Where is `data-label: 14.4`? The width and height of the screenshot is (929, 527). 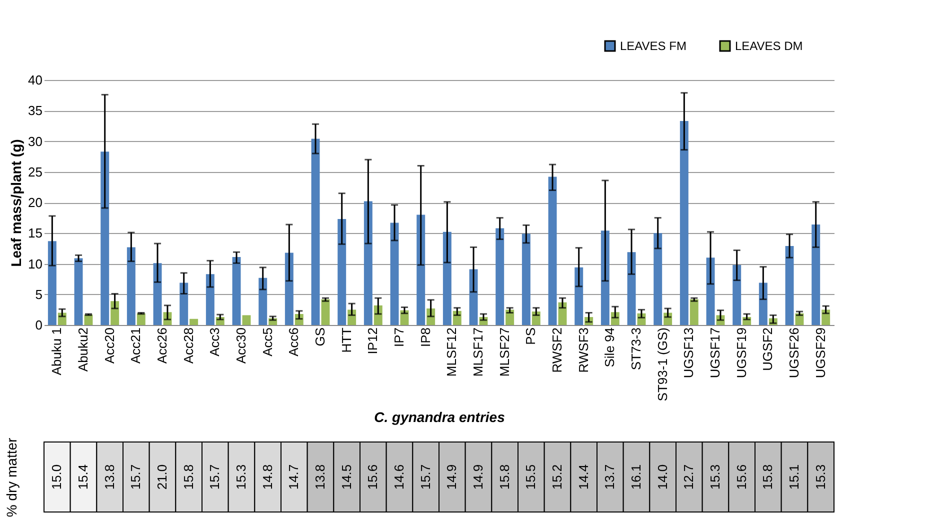 data-label: 14.4 is located at coordinates (583, 477).